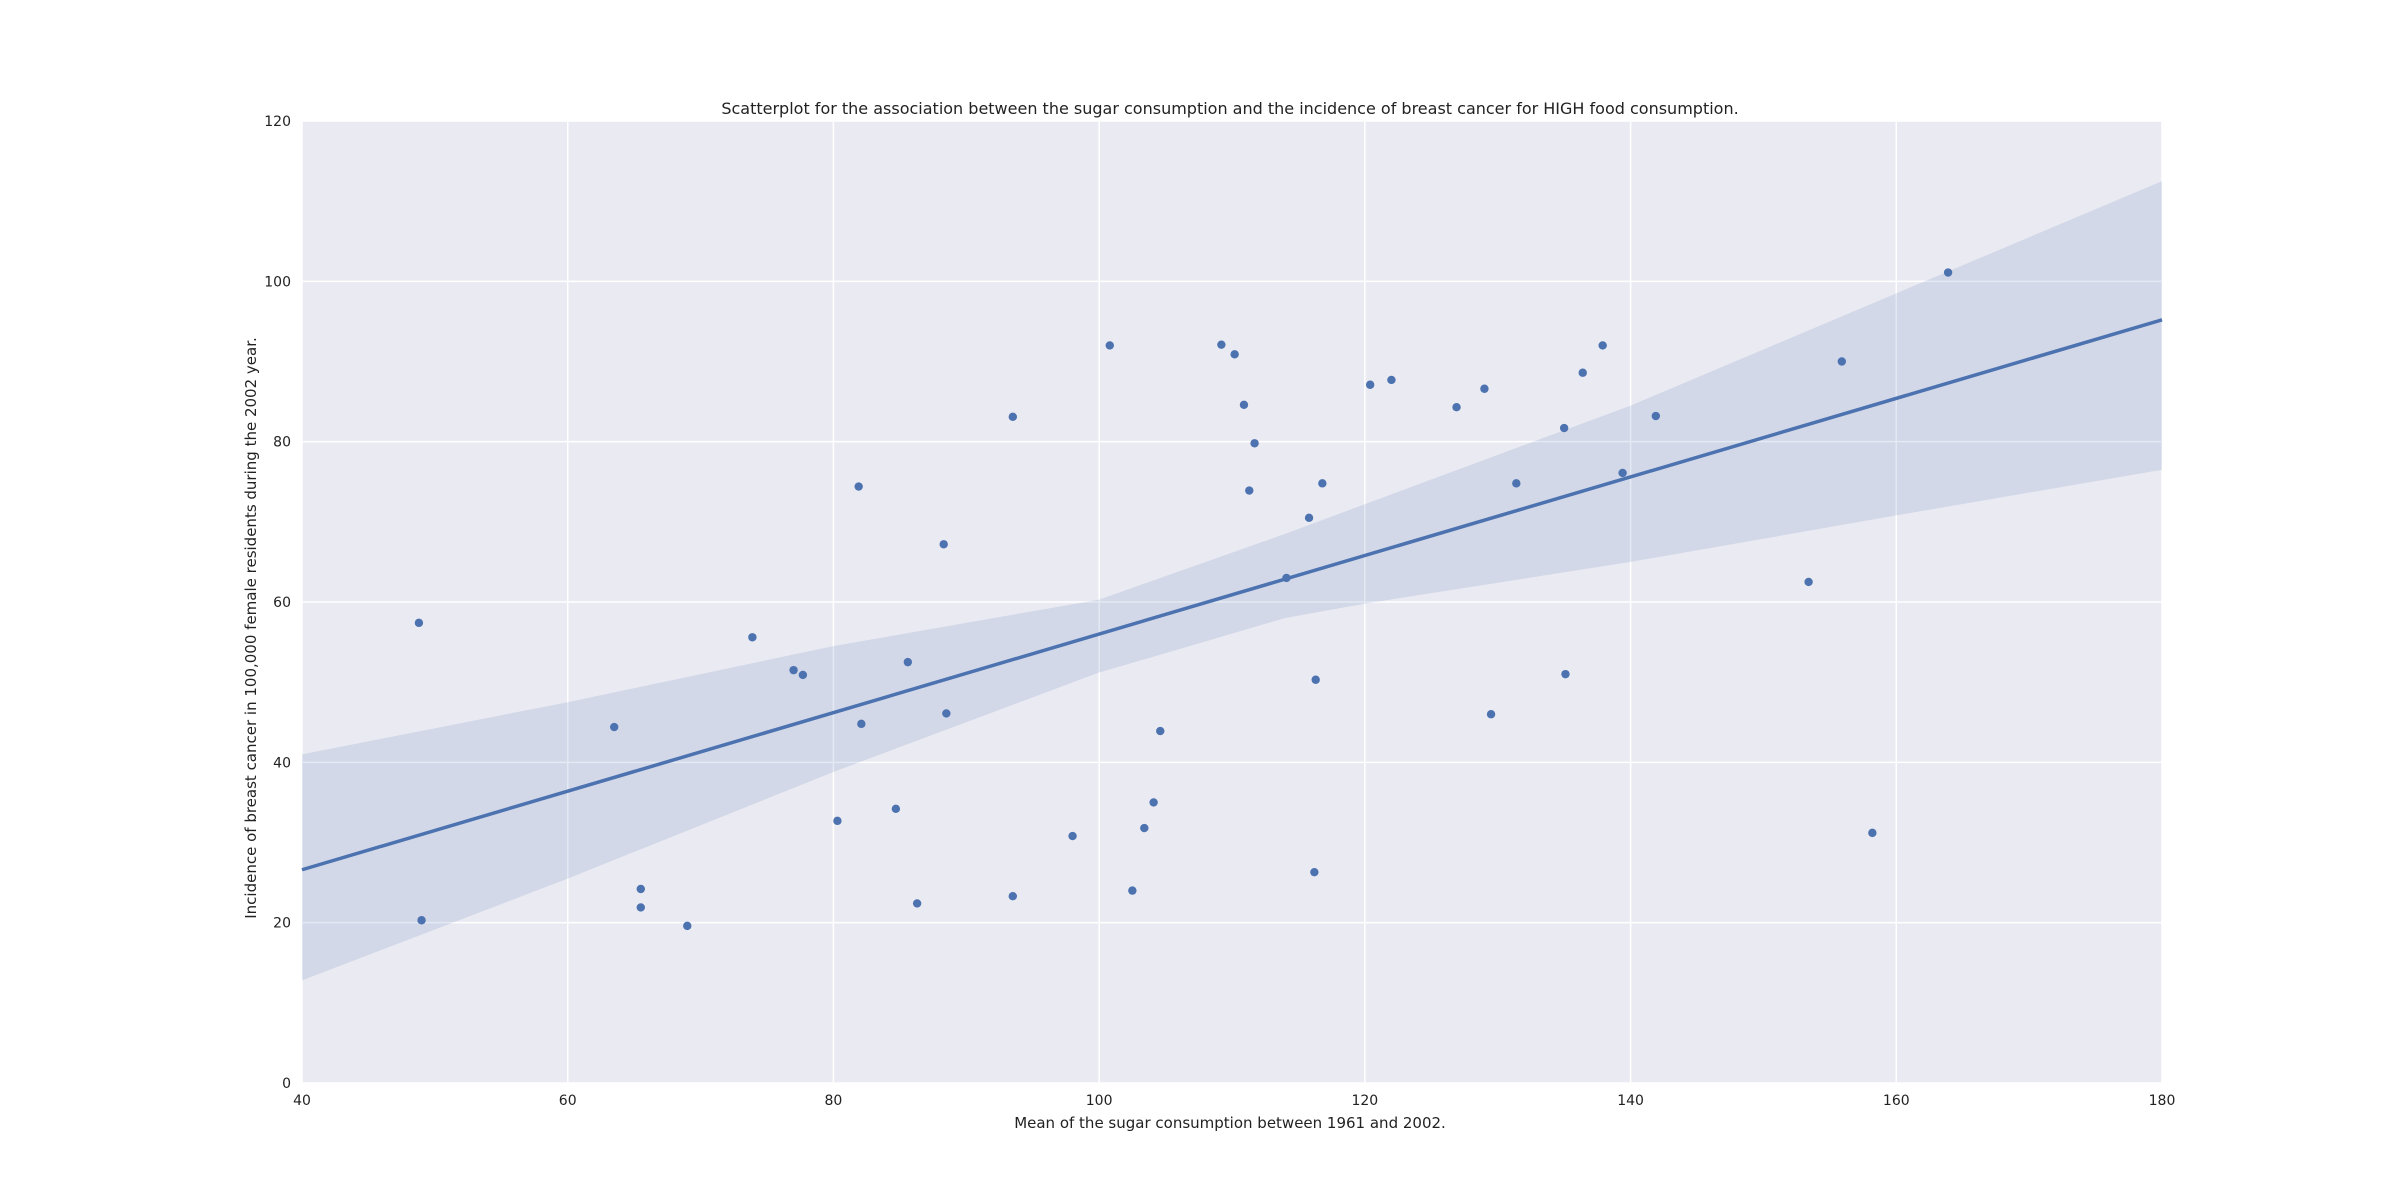 The image size is (2400, 1203). Describe the element at coordinates (302, 1101) in the screenshot. I see `x-tick-label: 40` at that location.